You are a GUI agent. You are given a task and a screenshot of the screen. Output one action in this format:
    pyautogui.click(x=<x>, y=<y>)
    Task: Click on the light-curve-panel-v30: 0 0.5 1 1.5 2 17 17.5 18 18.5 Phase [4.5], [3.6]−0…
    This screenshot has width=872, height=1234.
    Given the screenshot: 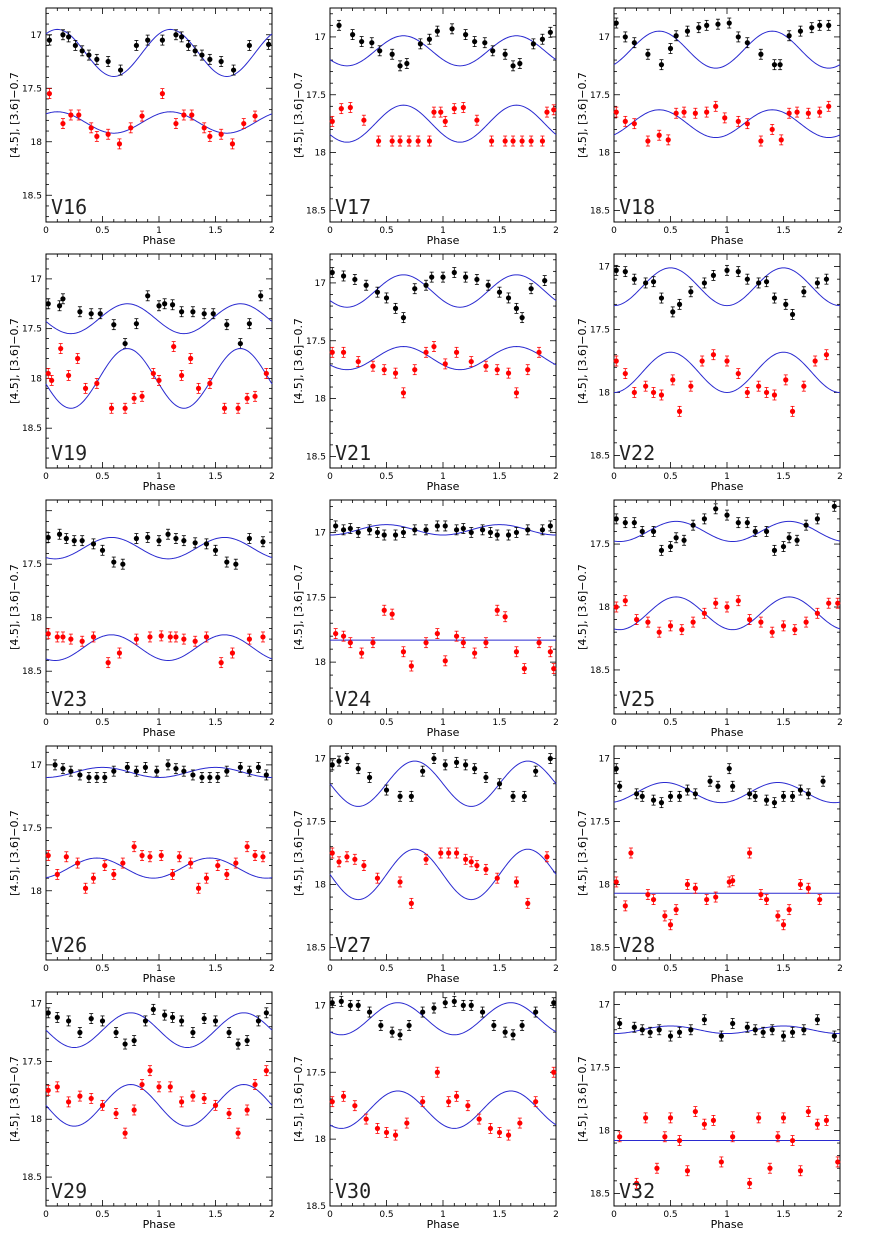 What is the action you would take?
    pyautogui.click(x=429, y=1107)
    